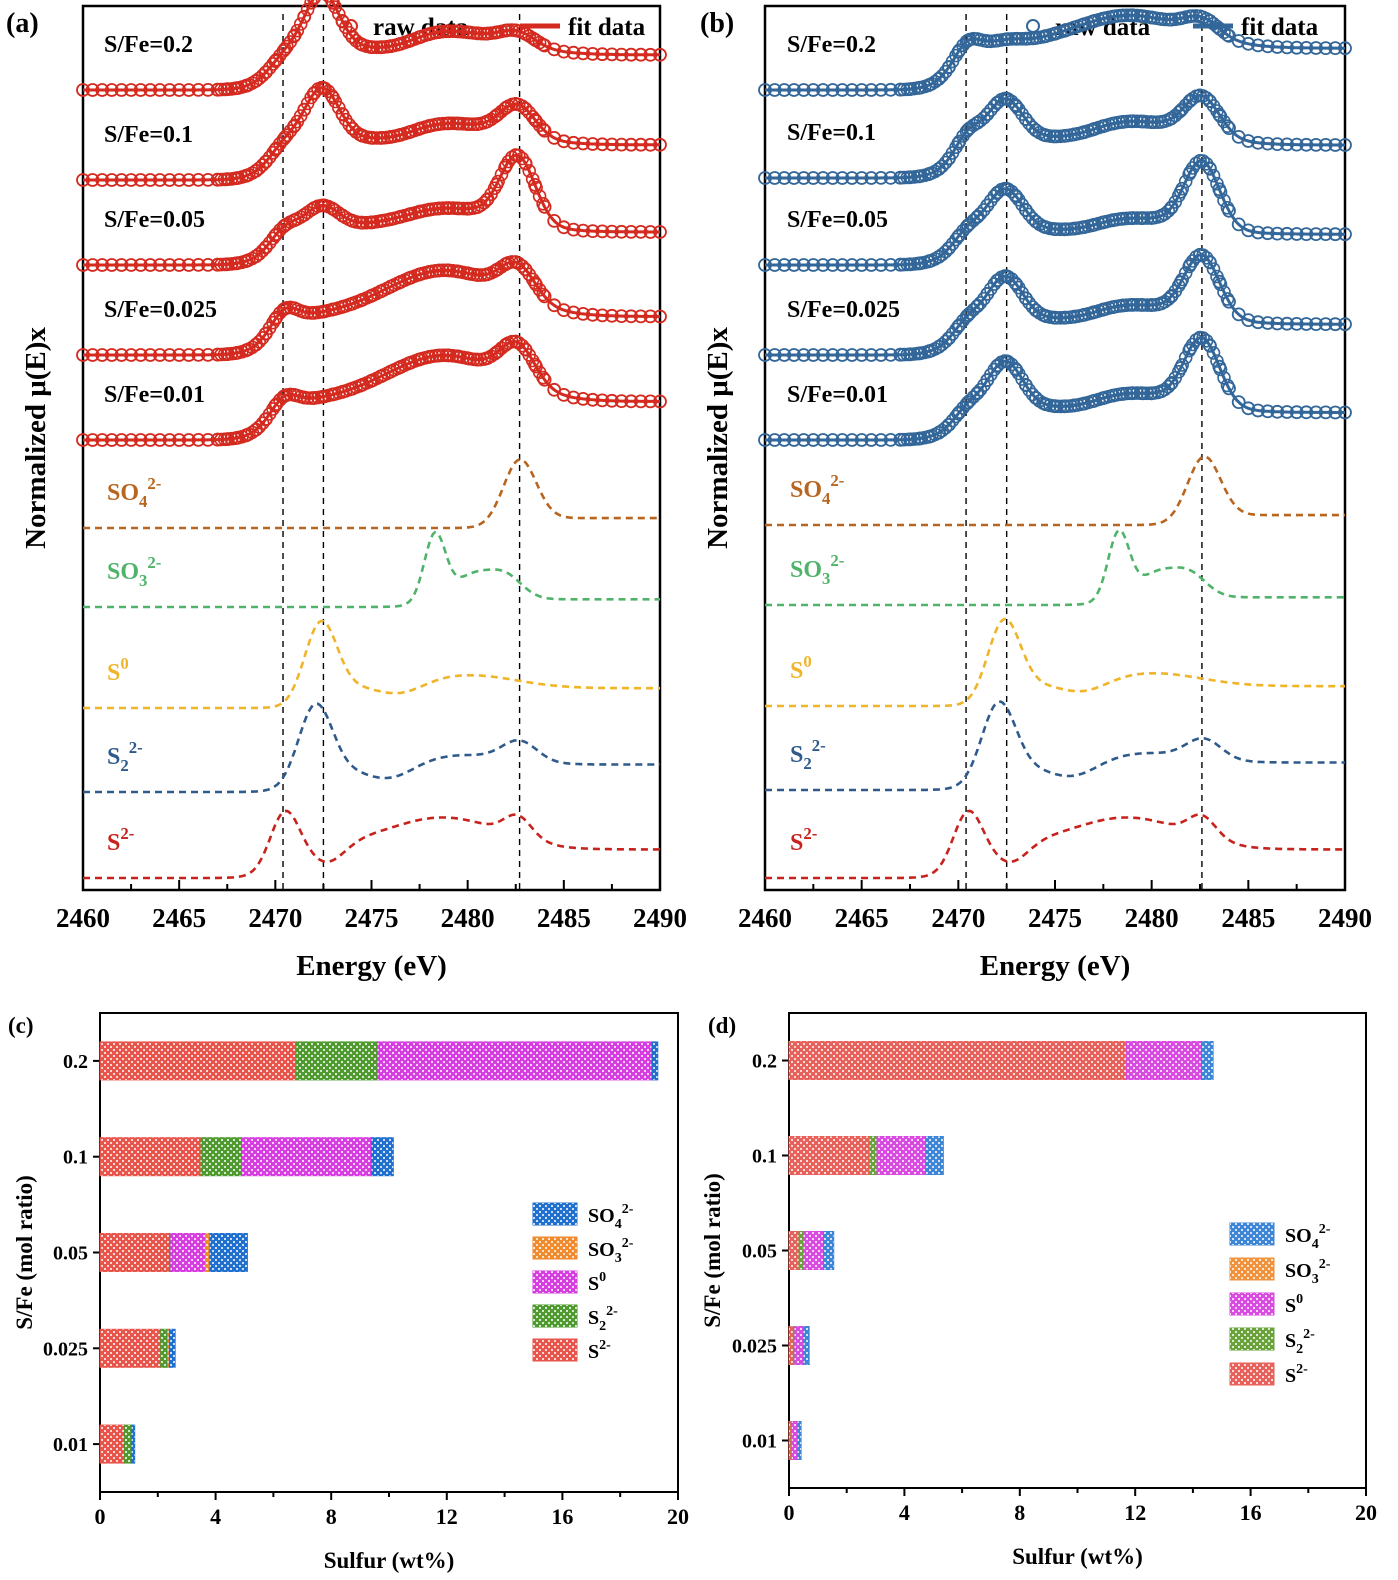 This screenshot has width=1398, height=1580. I want to click on reference-series: SO32-, so click(1055, 567).